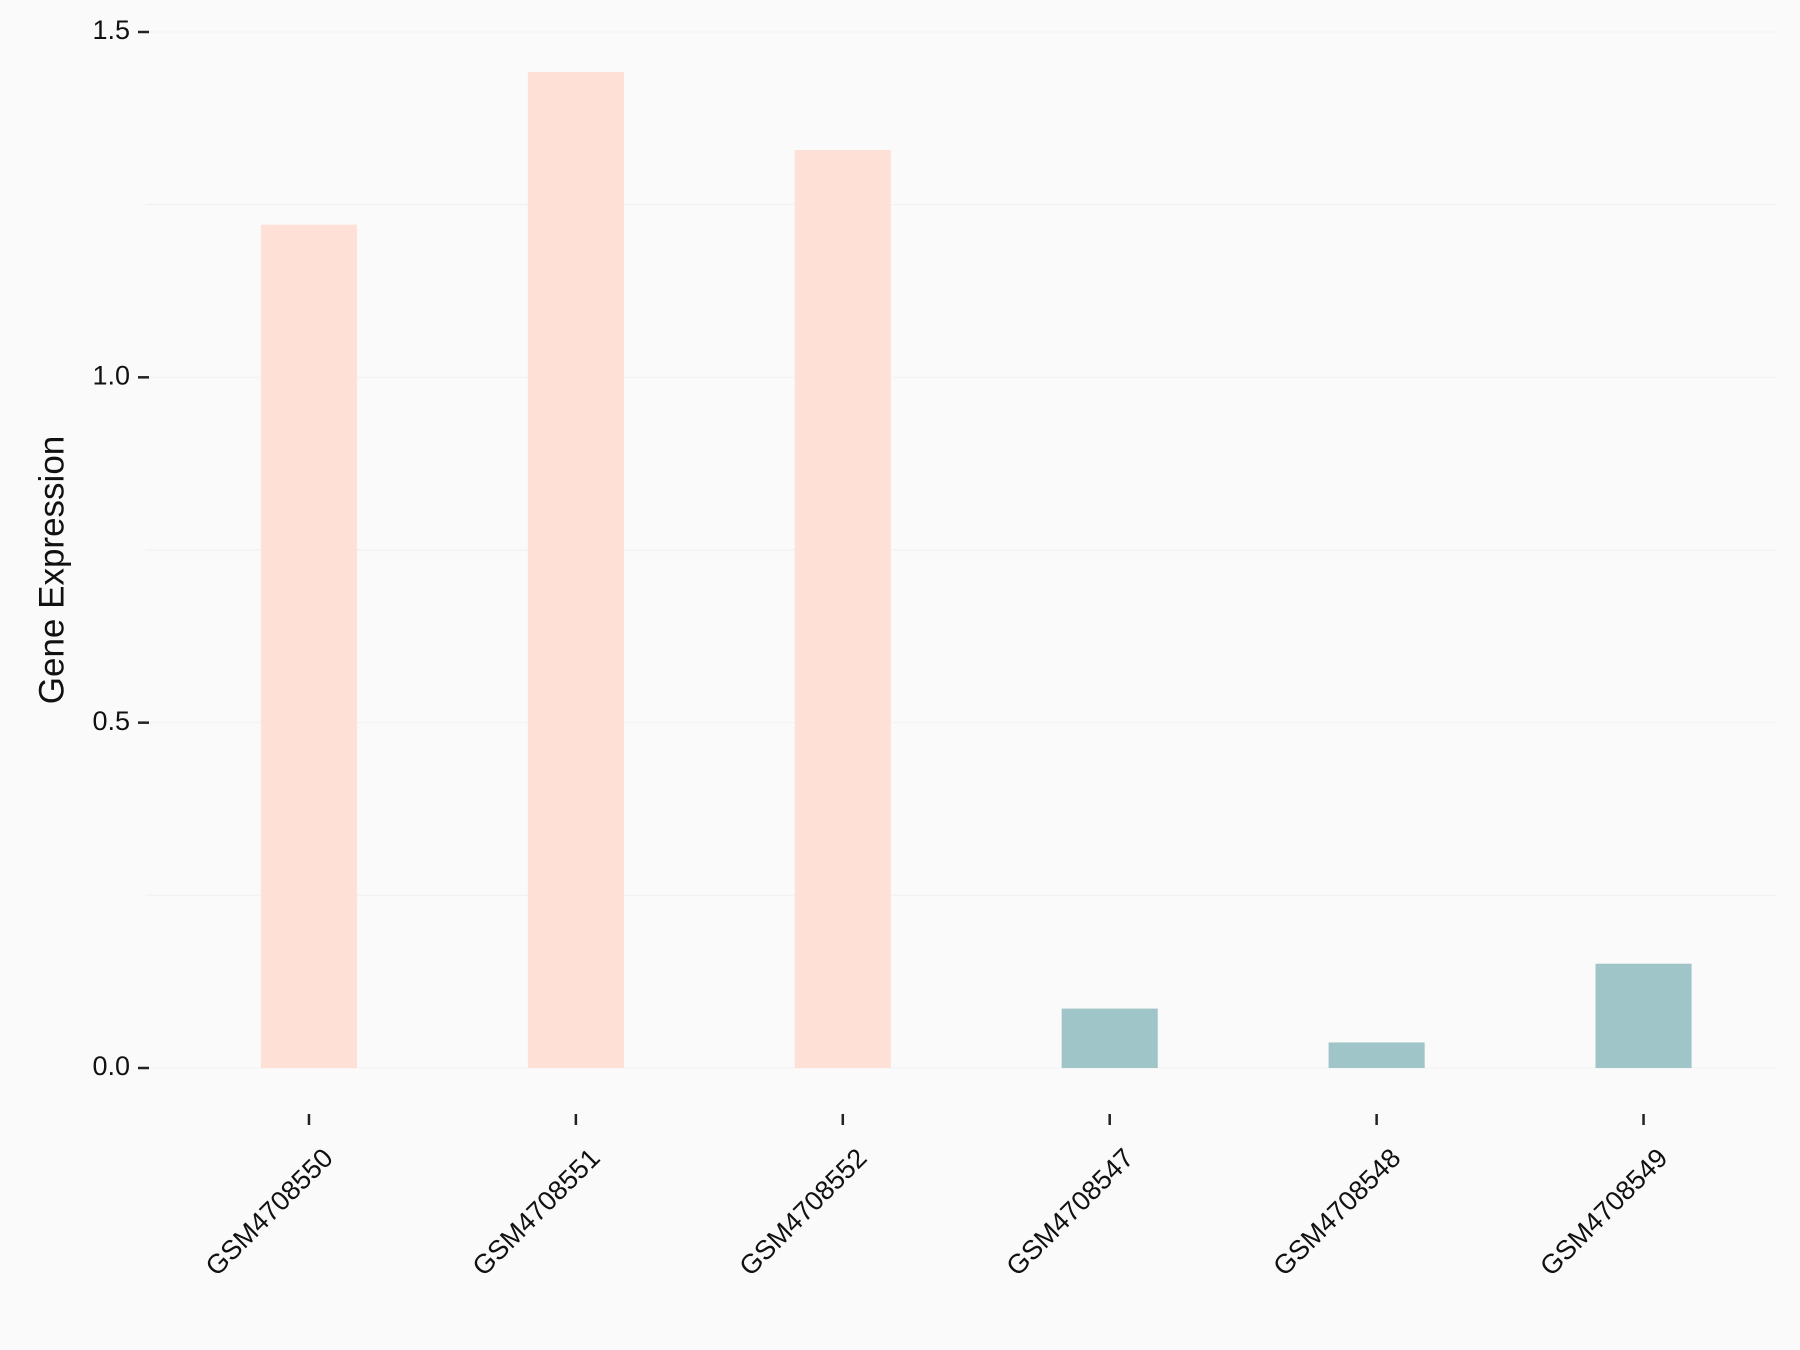 The width and height of the screenshot is (1800, 1350). What do you see at coordinates (111, 375) in the screenshot?
I see `y-tick-label: 1.0` at bounding box center [111, 375].